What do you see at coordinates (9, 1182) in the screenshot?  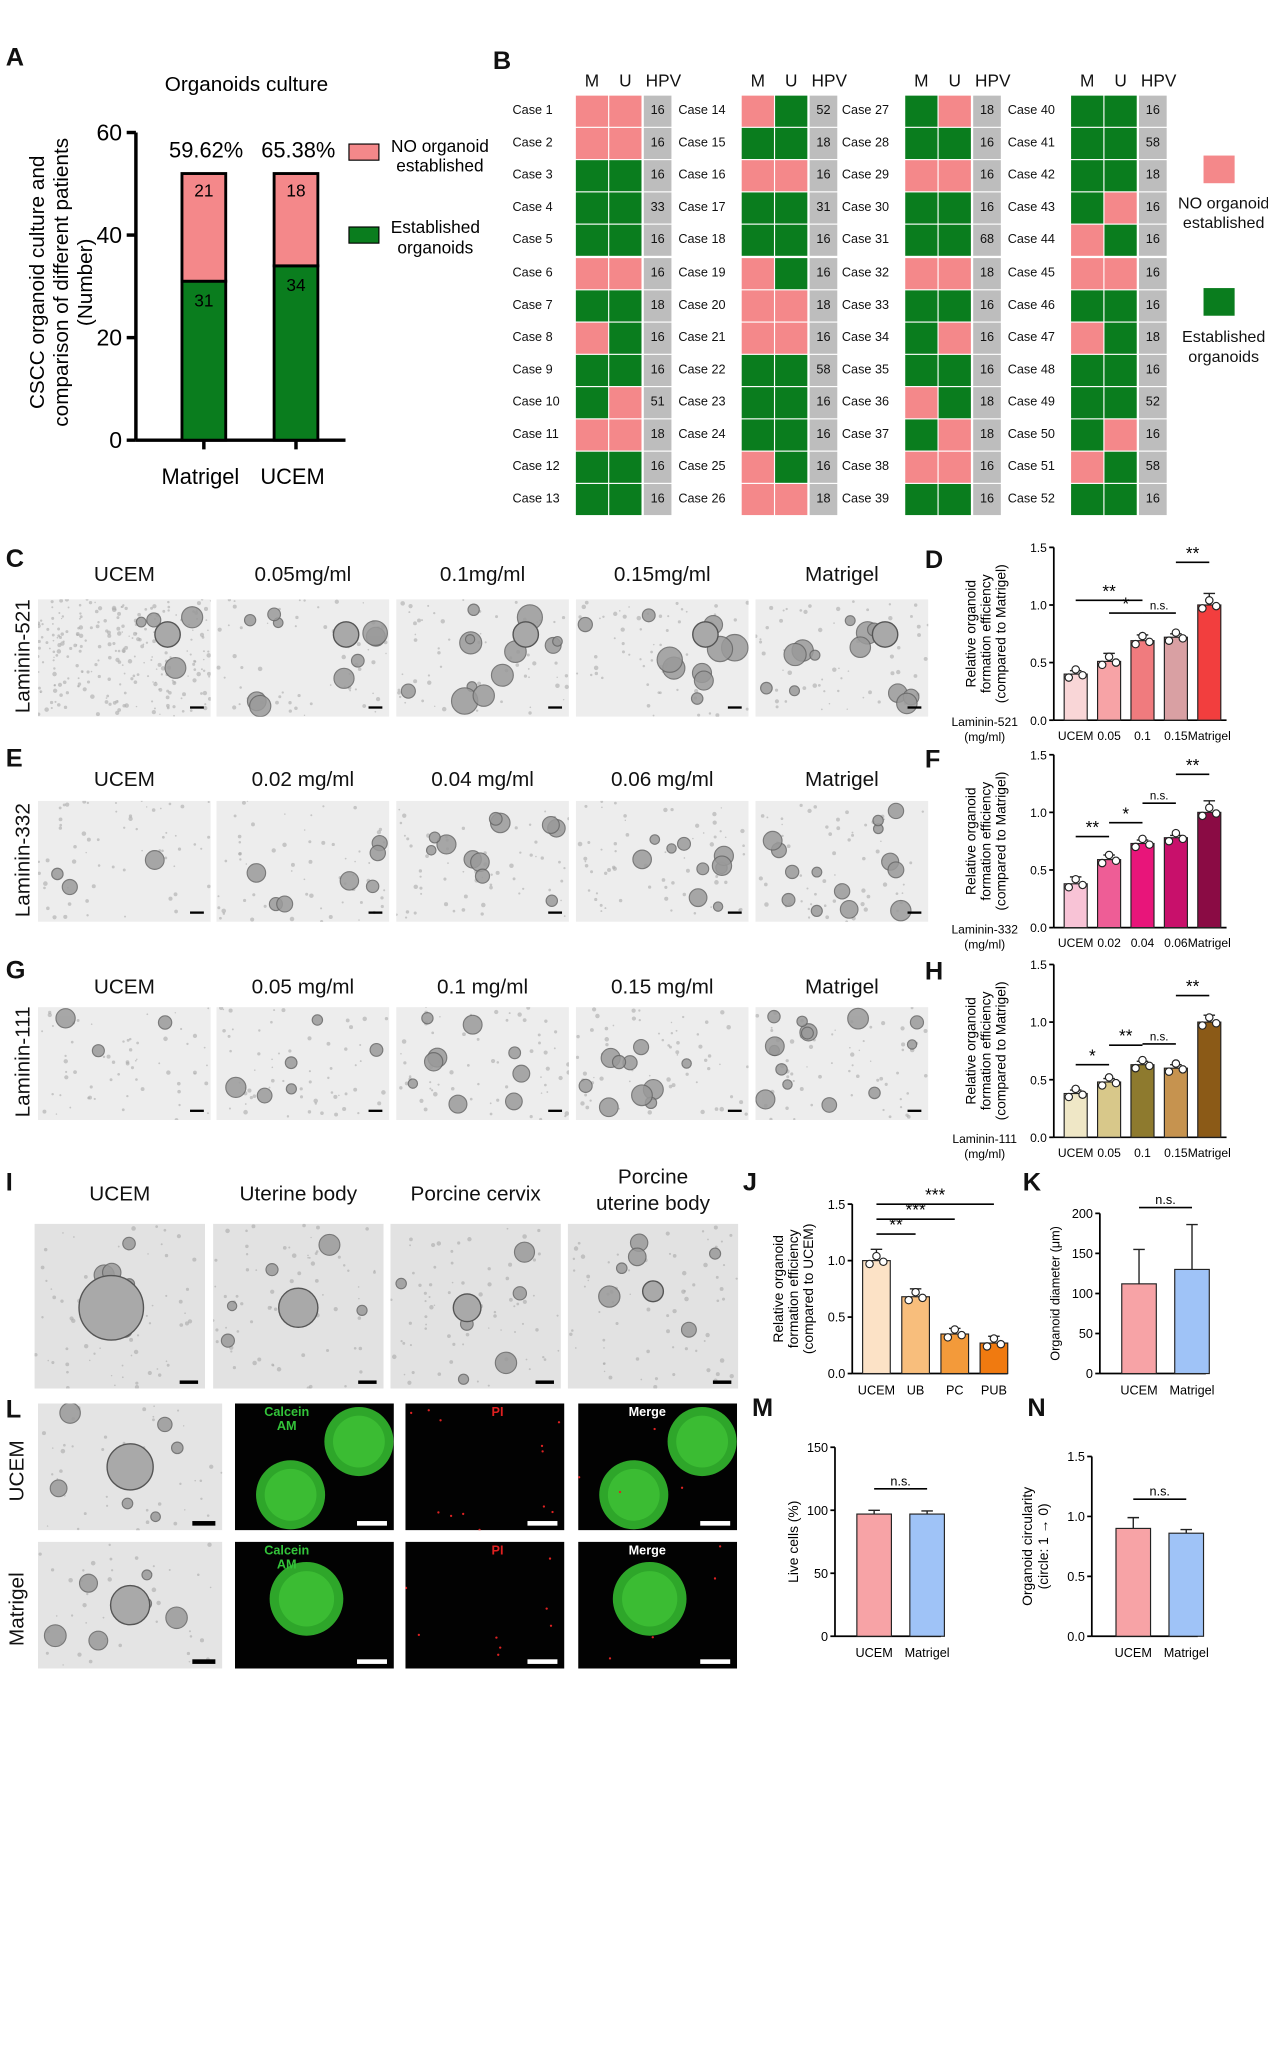 I see `panel-label-i: I` at bounding box center [9, 1182].